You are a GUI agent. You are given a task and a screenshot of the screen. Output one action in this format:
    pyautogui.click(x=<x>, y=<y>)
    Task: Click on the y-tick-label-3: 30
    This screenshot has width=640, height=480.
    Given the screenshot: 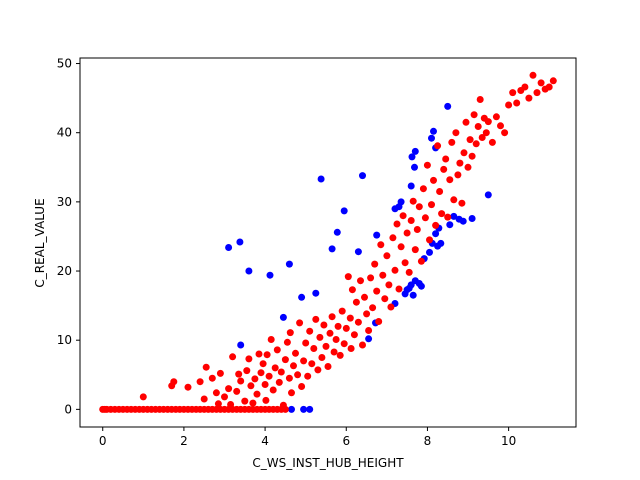 What is the action you would take?
    pyautogui.click(x=64, y=202)
    